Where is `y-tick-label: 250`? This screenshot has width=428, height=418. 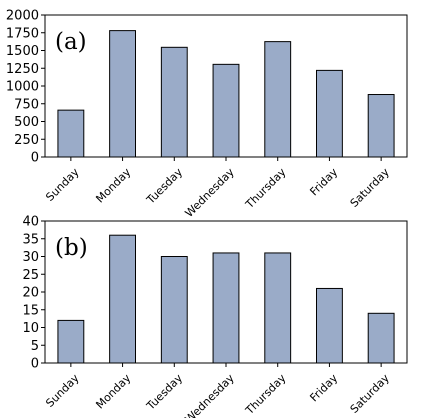
y-tick-label: 250 is located at coordinates (26, 140).